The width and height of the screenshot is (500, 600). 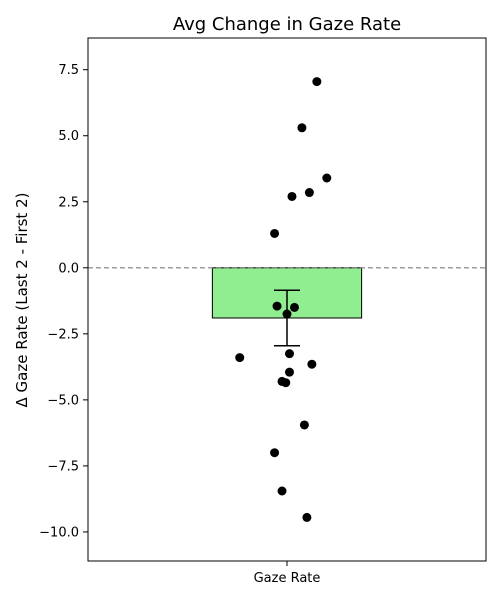 What do you see at coordinates (68, 70) in the screenshot?
I see `y-tick-label: 7.5` at bounding box center [68, 70].